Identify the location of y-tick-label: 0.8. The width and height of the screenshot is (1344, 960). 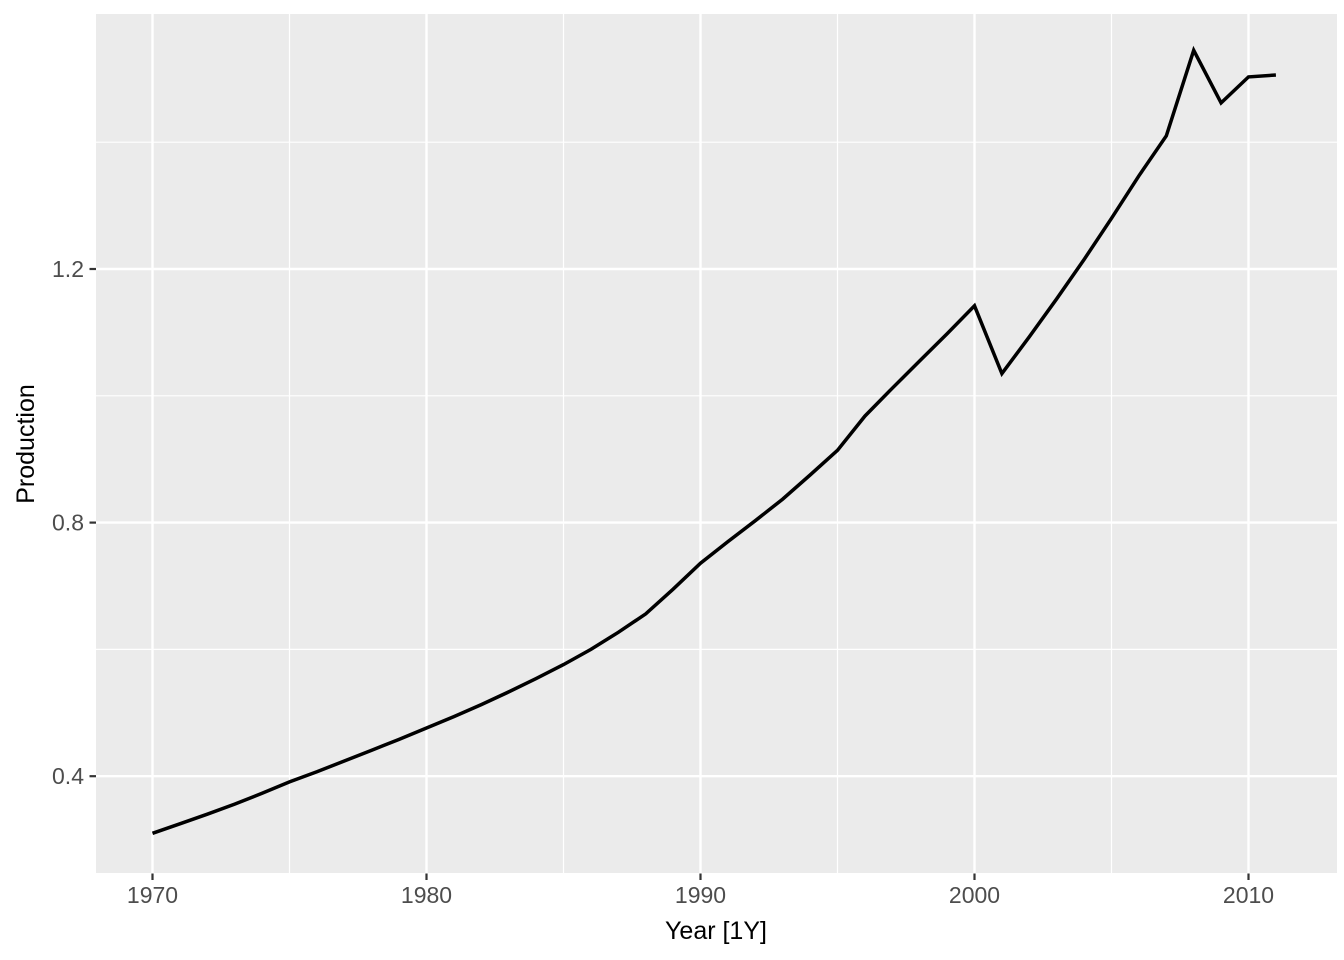
(68, 523).